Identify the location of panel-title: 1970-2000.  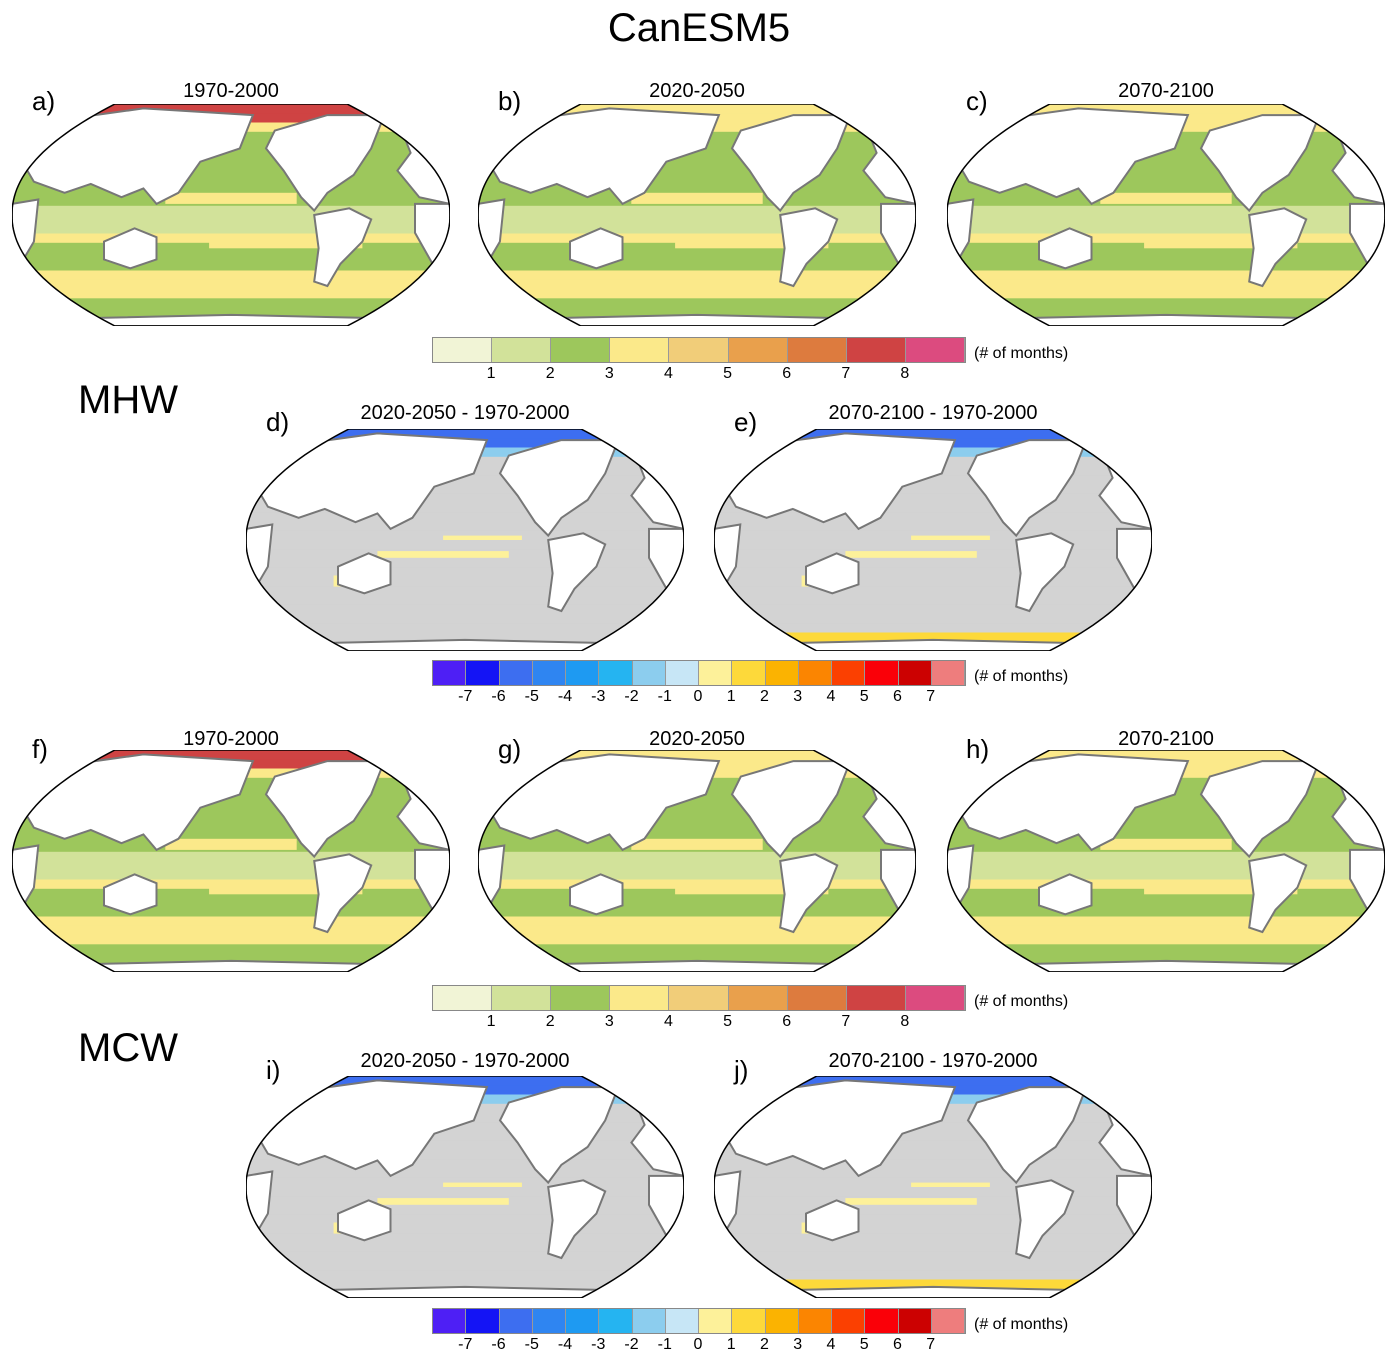
(231, 91).